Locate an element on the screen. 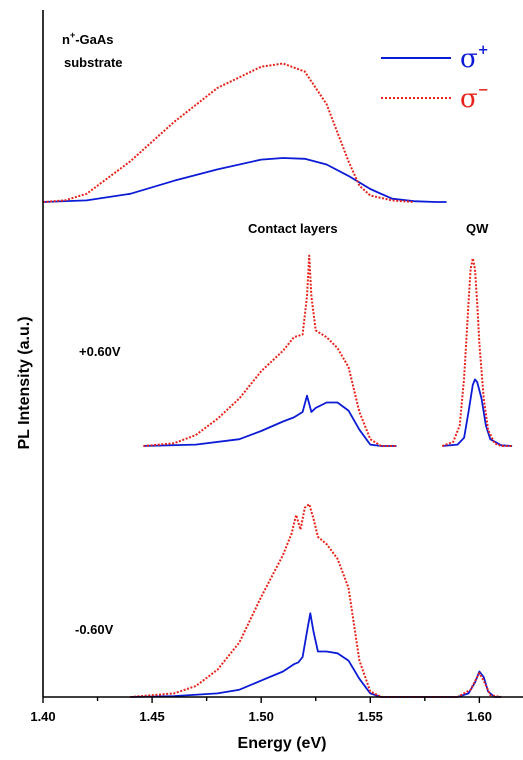  bias_+0.60V-segment-0-sigma-minus-line is located at coordinates (270, 350).